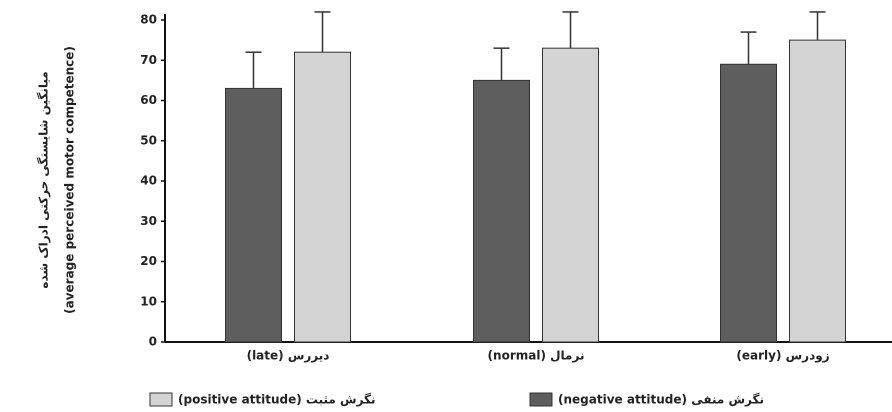 The image size is (892, 412). I want to click on y-tick-label: 20, so click(148, 261).